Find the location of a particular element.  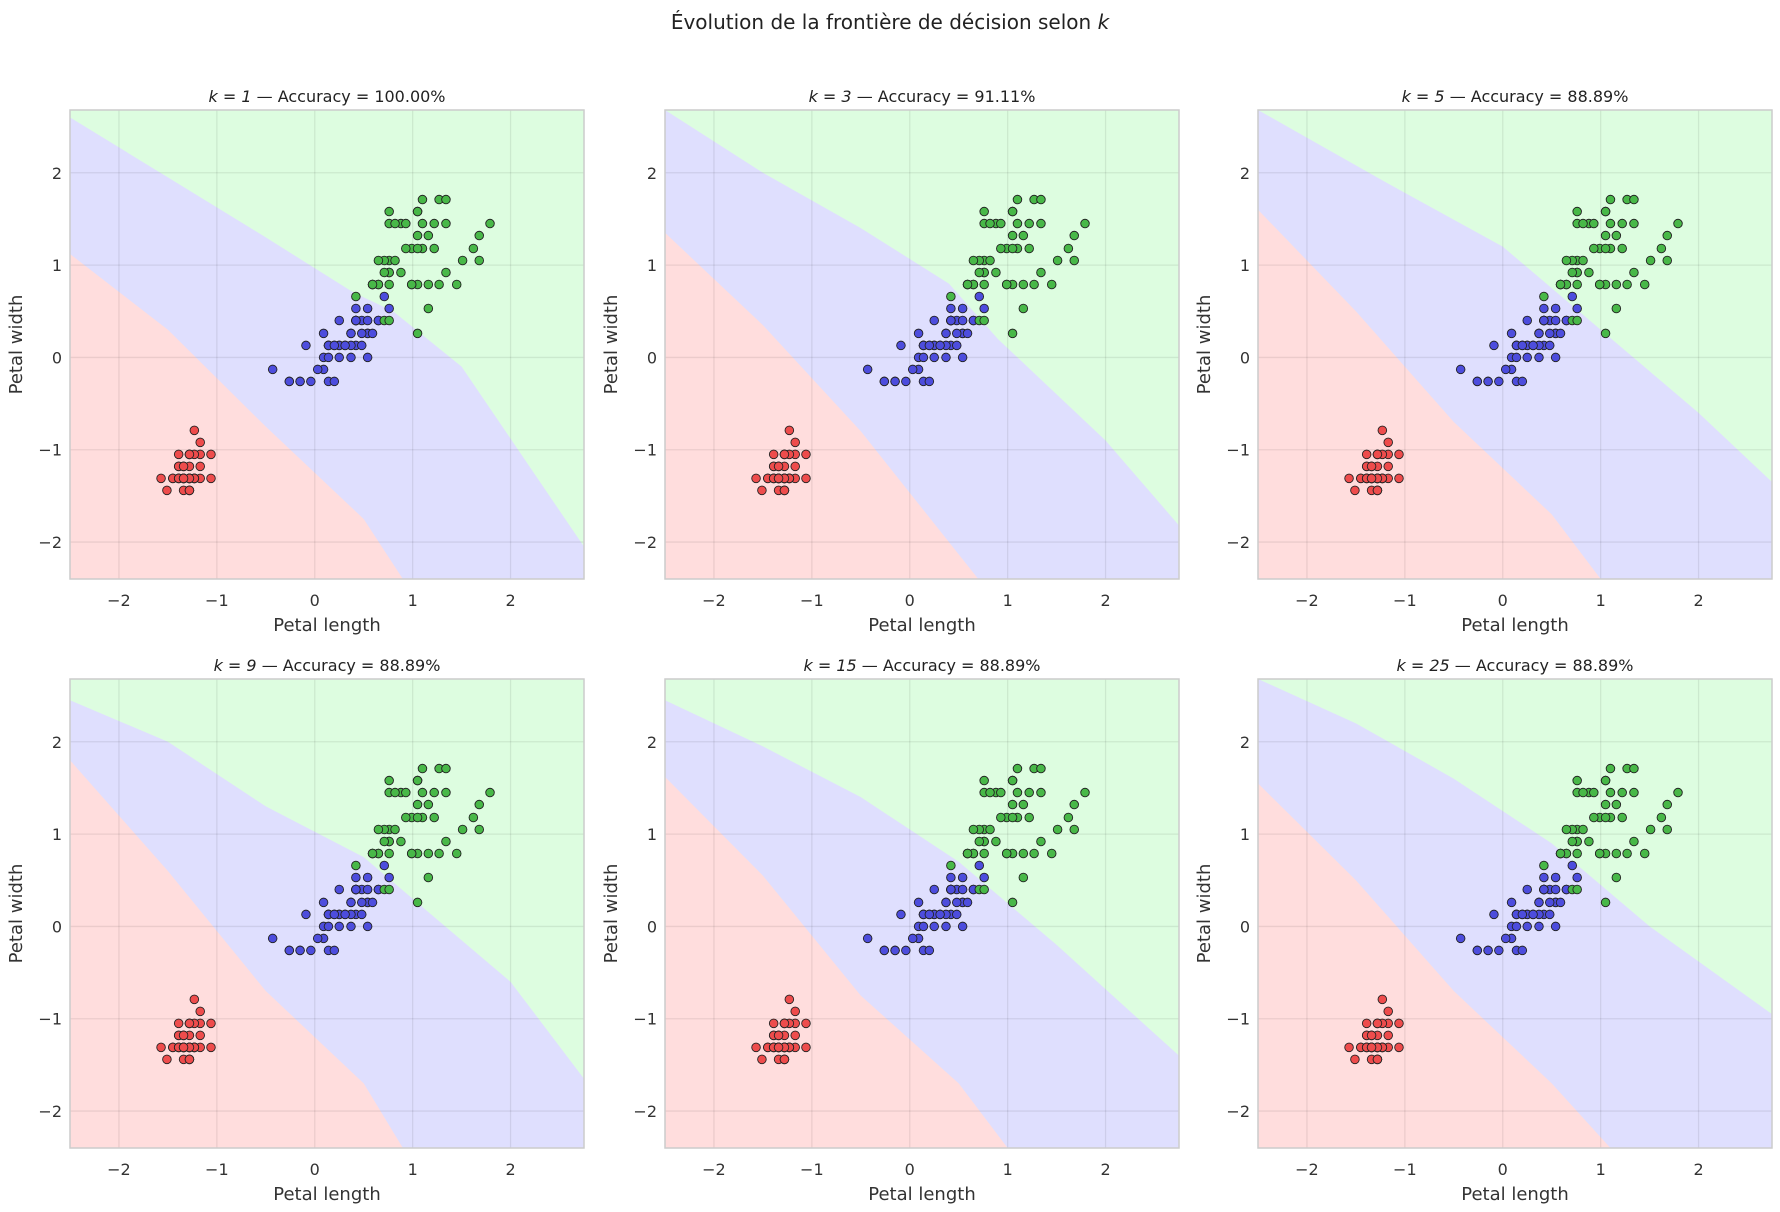

plot-area is located at coordinates (1515, 913).